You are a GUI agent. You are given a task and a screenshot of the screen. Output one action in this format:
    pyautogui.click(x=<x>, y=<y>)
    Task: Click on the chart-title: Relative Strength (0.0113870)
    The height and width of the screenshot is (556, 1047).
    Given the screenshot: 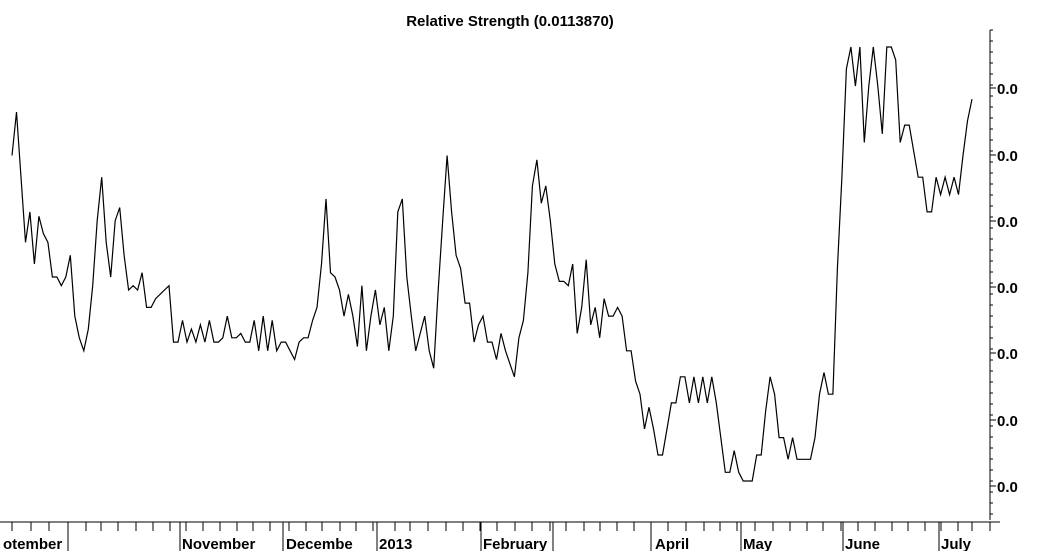 What is the action you would take?
    pyautogui.click(x=510, y=21)
    